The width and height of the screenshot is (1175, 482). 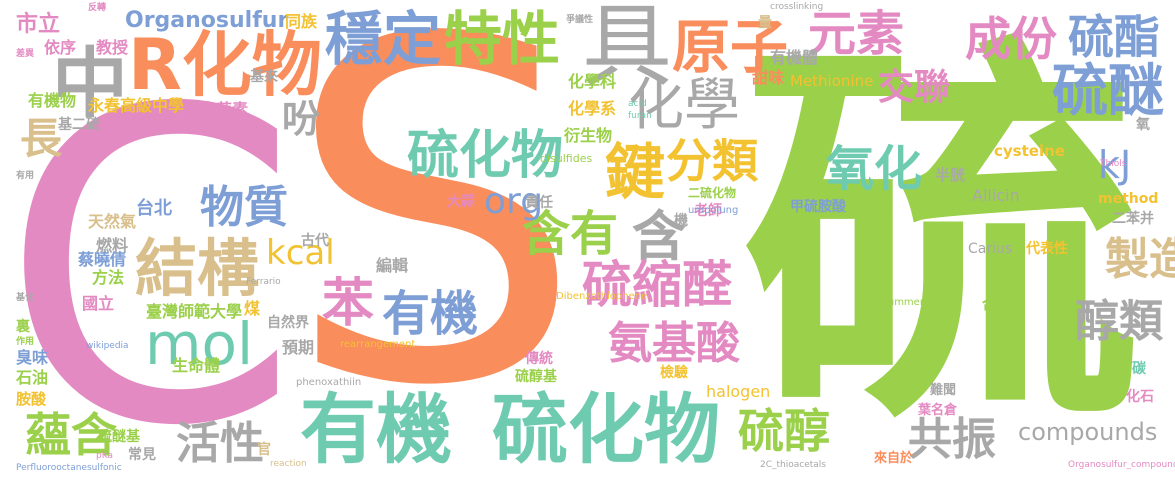 I want to click on word-liumiji: 硫醚基, so click(x=119, y=437).